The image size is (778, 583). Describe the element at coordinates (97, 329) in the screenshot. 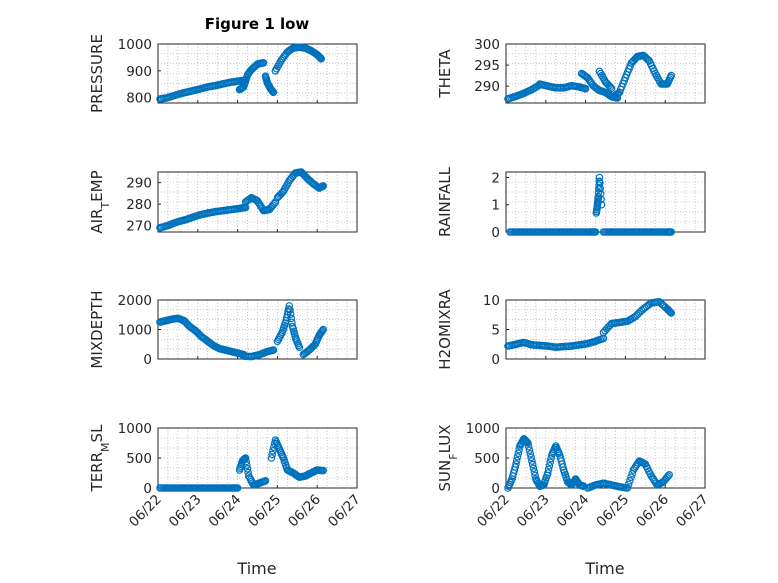

I see `y-axis-label: MIXDEPTH` at that location.